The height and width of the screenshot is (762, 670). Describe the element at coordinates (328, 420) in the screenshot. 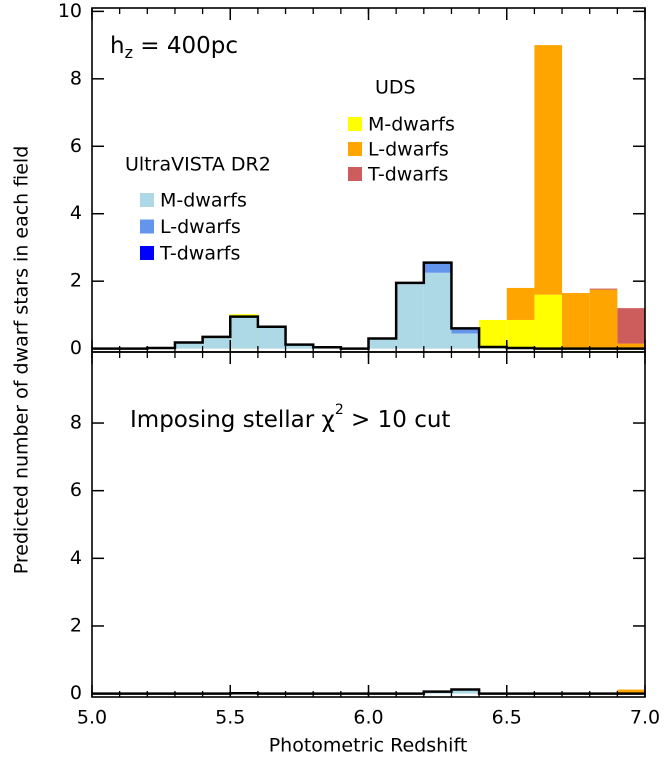

I see `annotation-part: χ` at that location.